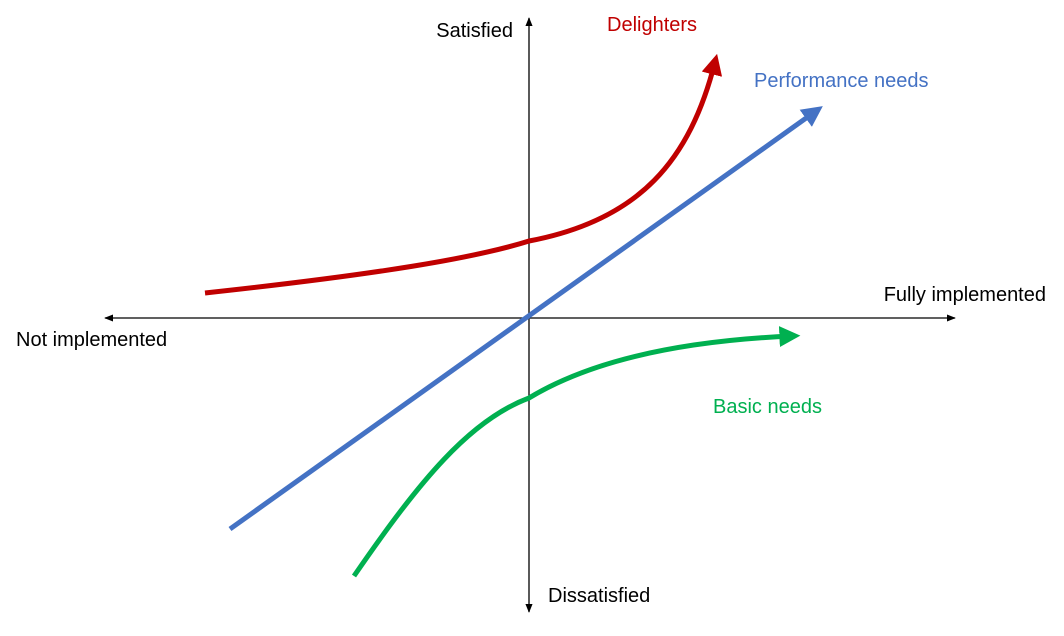 This screenshot has width=1064, height=636. I want to click on delighters-label: Delighters, so click(652, 25).